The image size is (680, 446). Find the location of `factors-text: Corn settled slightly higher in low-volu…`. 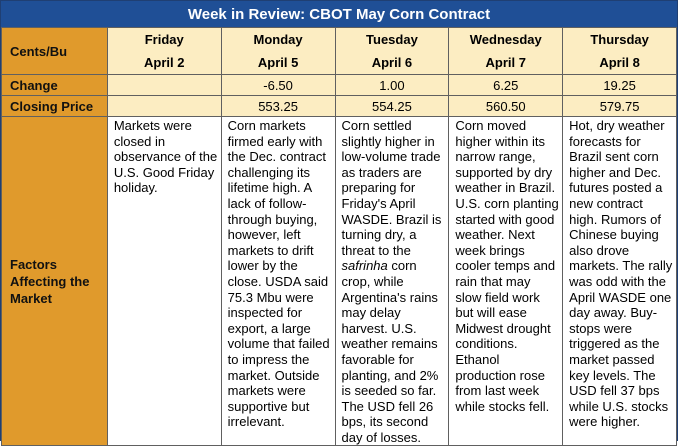

factors-text: Corn settled slightly higher in low-volu… is located at coordinates (392, 280).